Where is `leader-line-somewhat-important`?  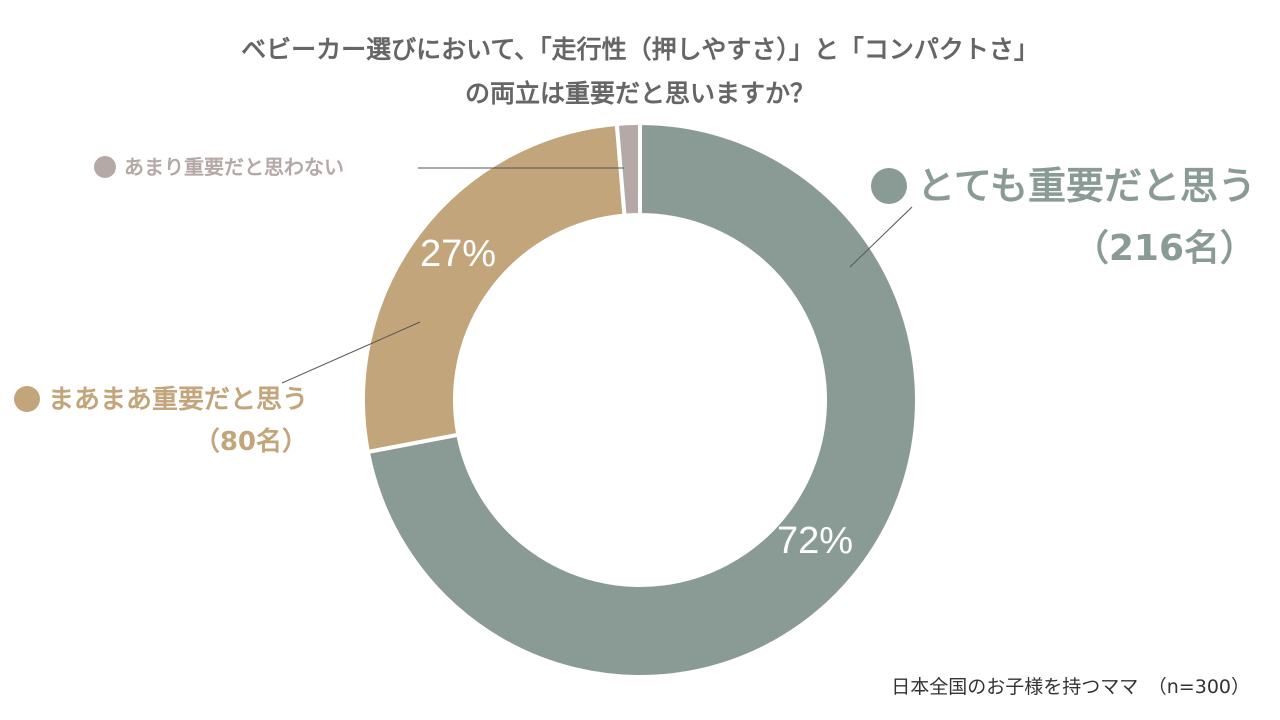 leader-line-somewhat-important is located at coordinates (351, 352).